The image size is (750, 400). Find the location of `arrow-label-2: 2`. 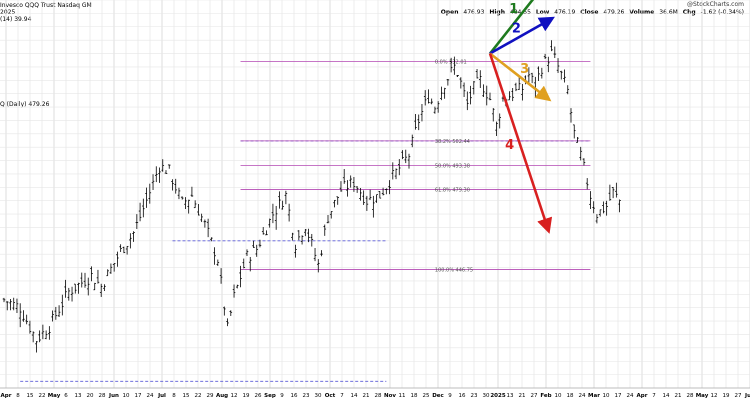

arrow-label-2: 2 is located at coordinates (516, 28).